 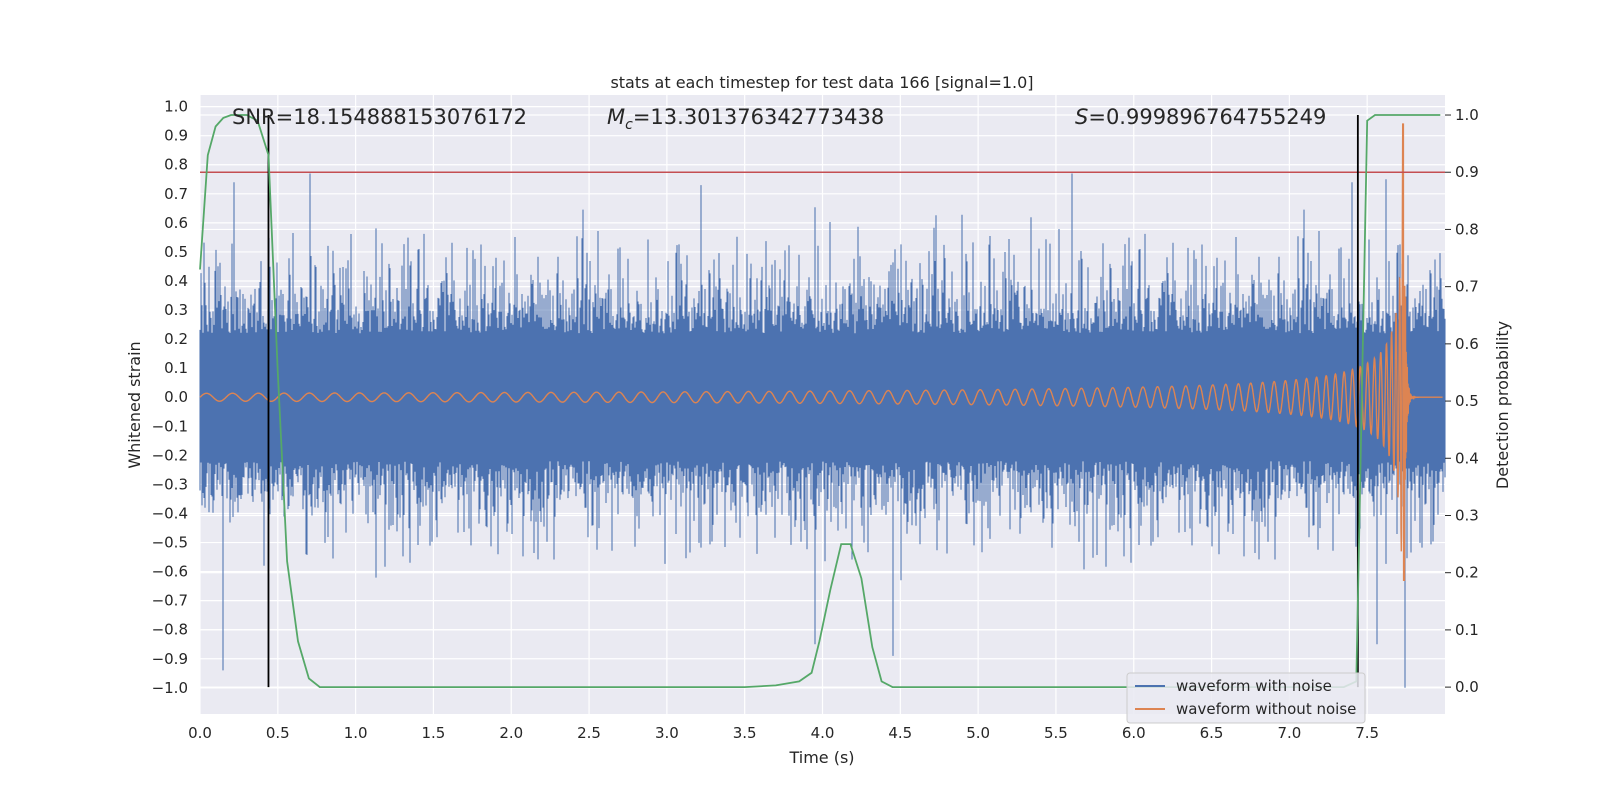 I want to click on y2-axis-label: Detection probability, so click(x=1502, y=405).